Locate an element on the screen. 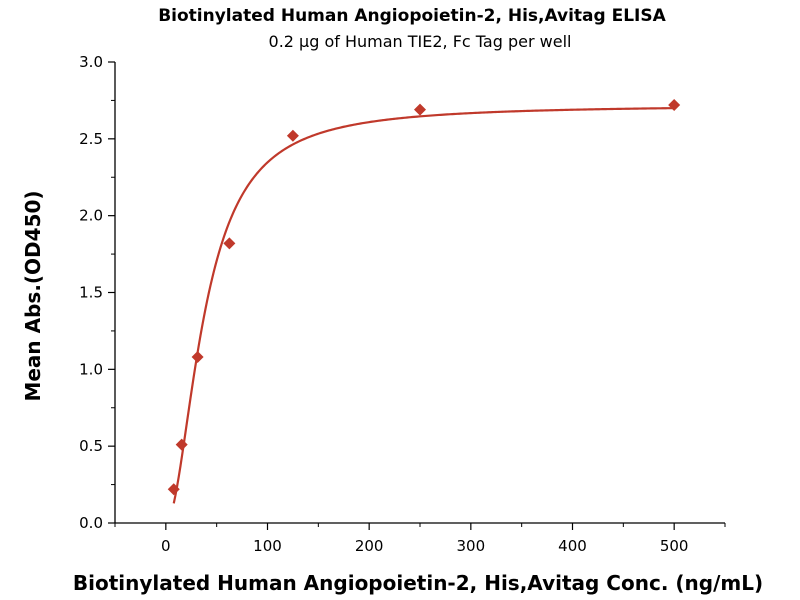 The width and height of the screenshot is (800, 600). y-tick-label: 2.0 is located at coordinates (91, 216).